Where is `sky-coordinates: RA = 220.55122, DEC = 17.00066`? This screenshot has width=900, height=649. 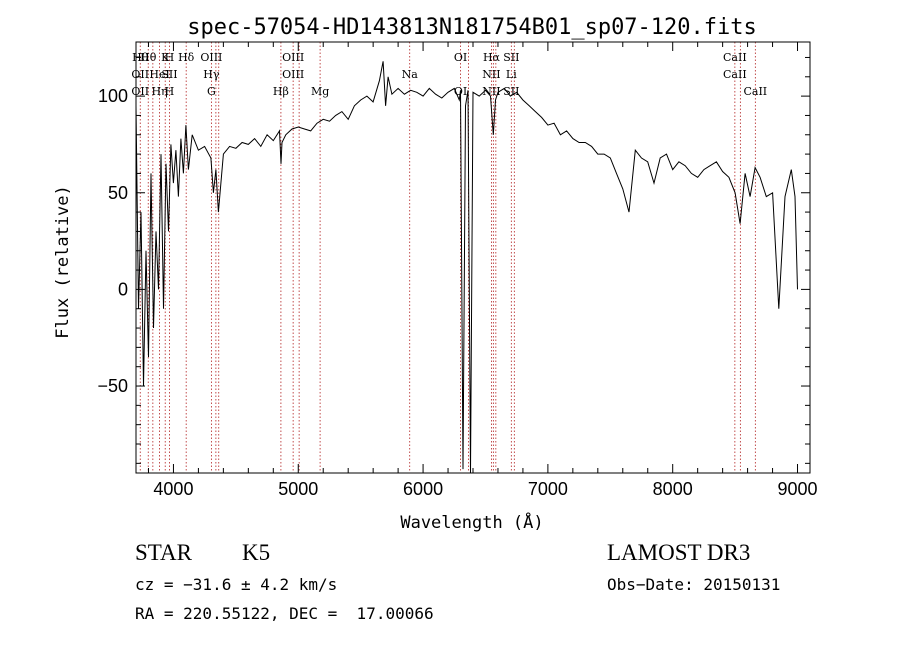 sky-coordinates: RA = 220.55122, DEC = 17.00066 is located at coordinates (284, 613).